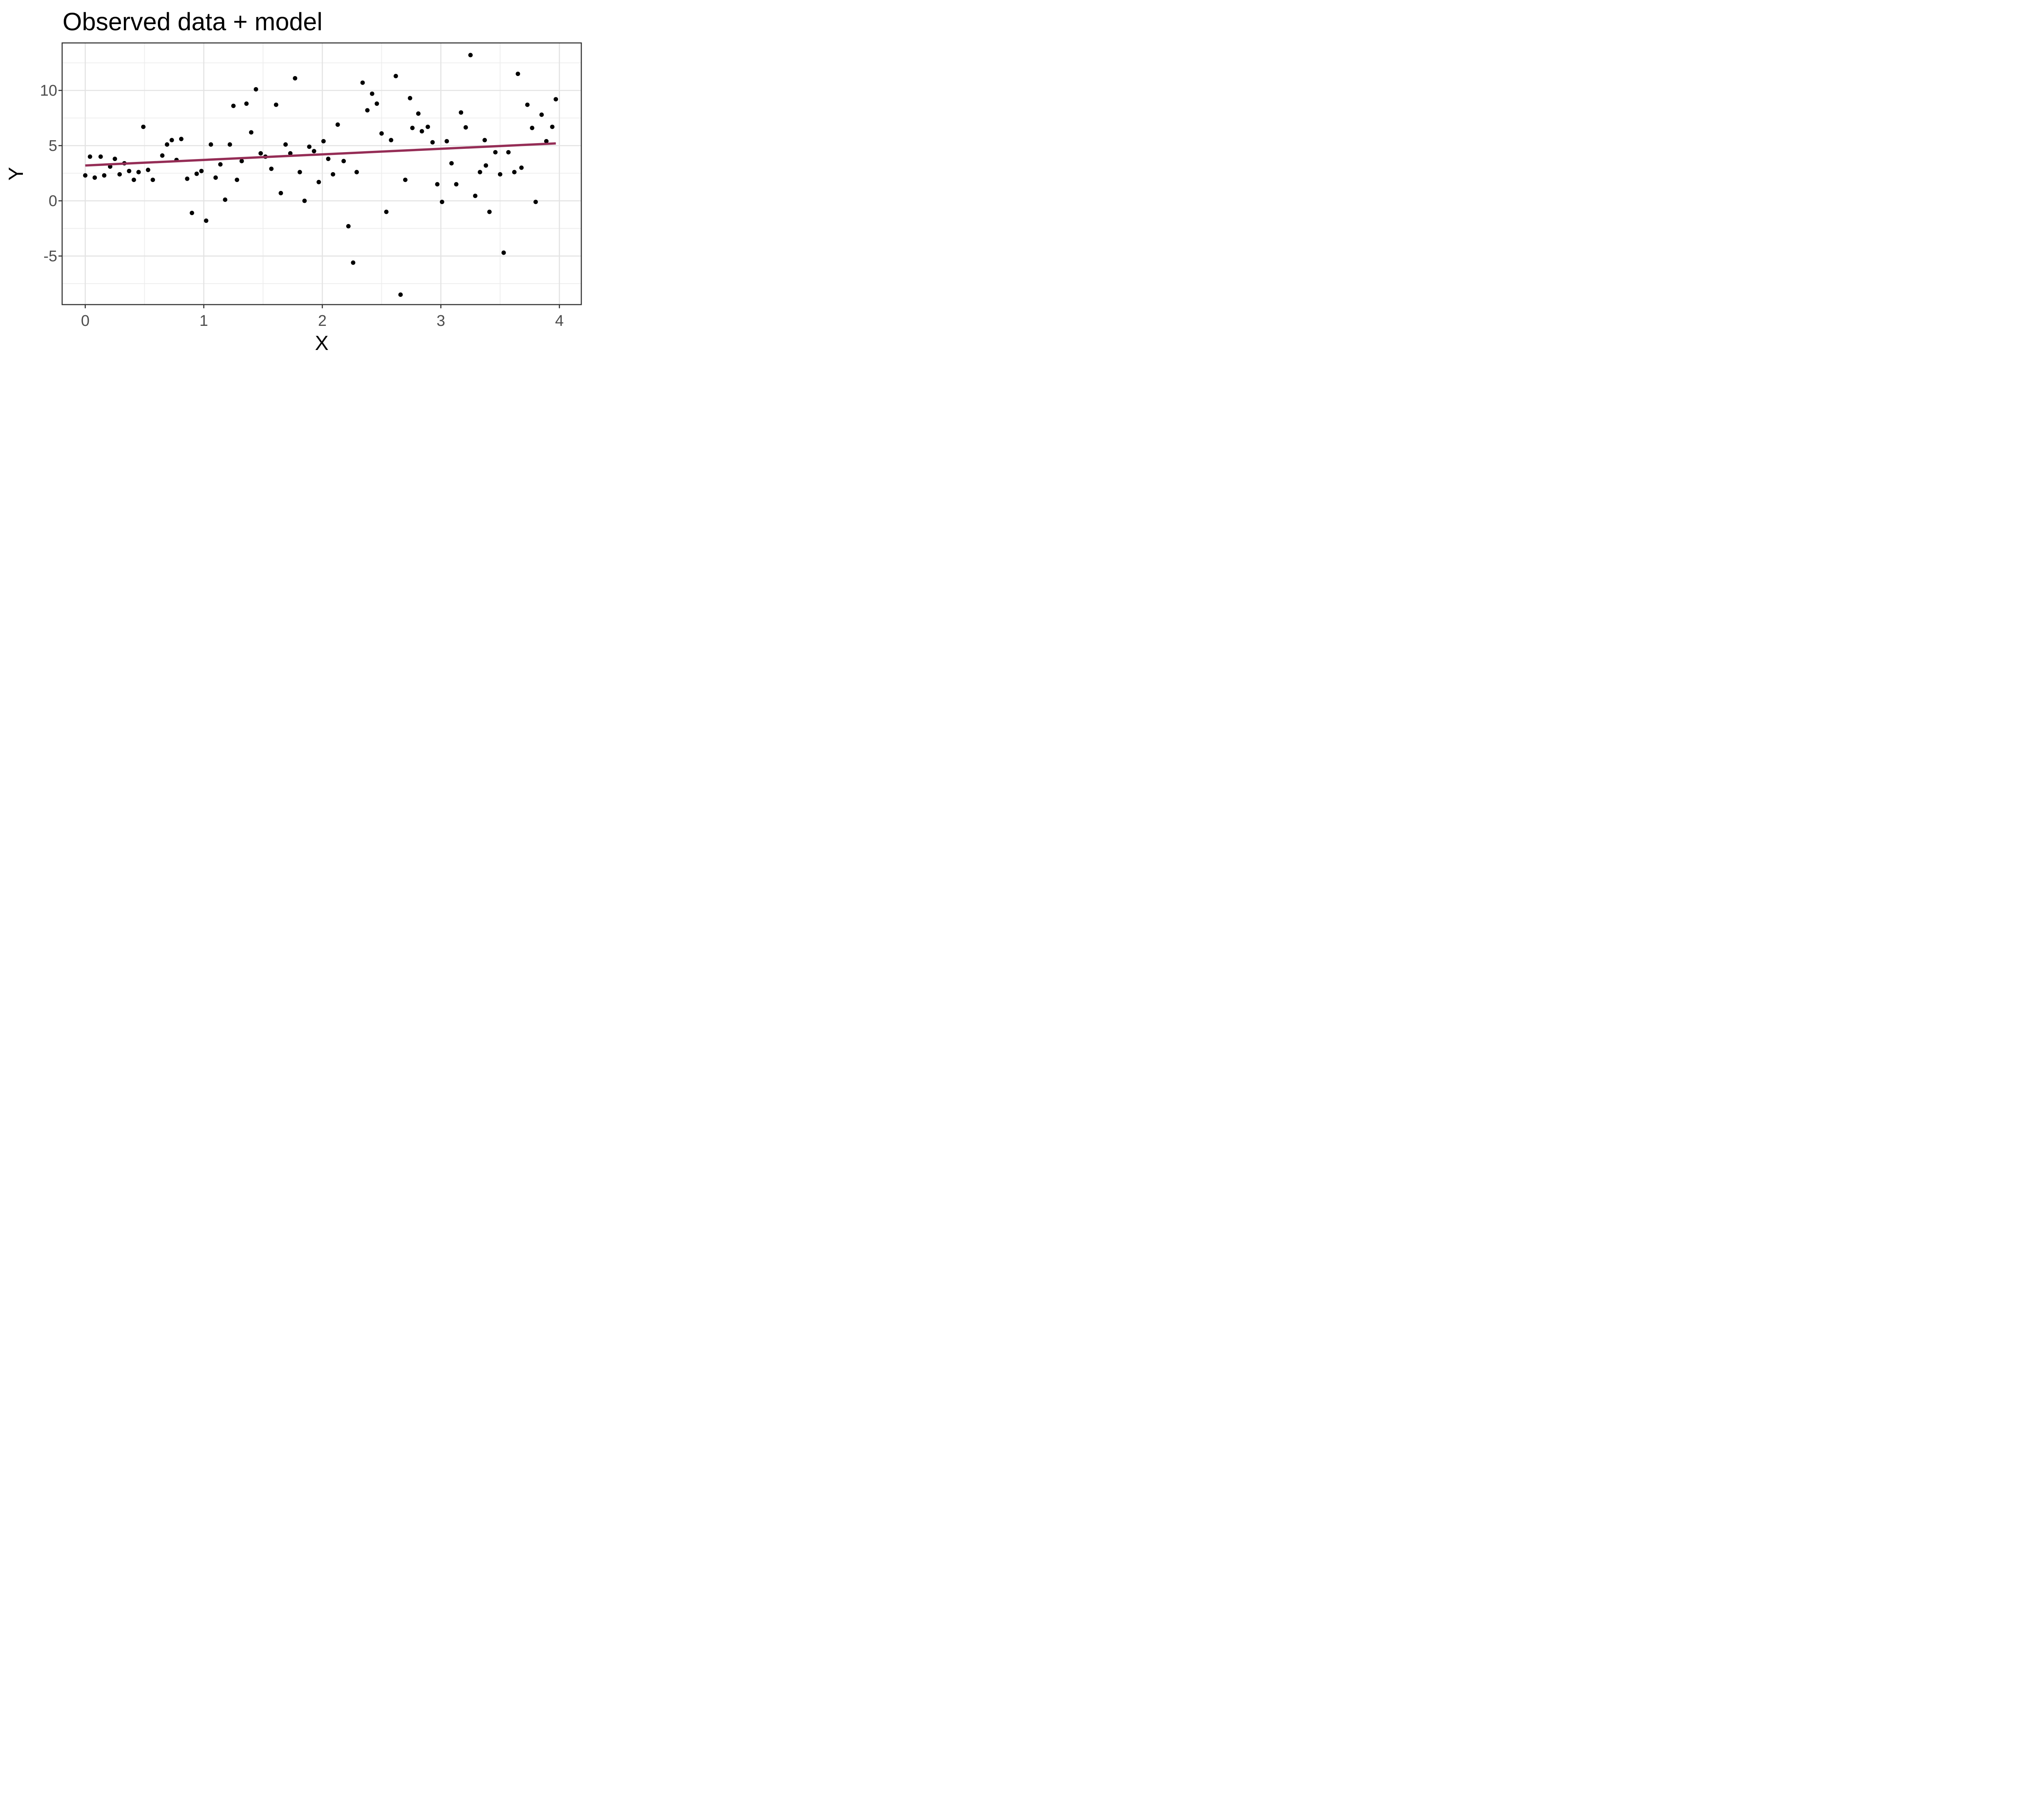  What do you see at coordinates (441, 321) in the screenshot?
I see `x-tick-label: 3` at bounding box center [441, 321].